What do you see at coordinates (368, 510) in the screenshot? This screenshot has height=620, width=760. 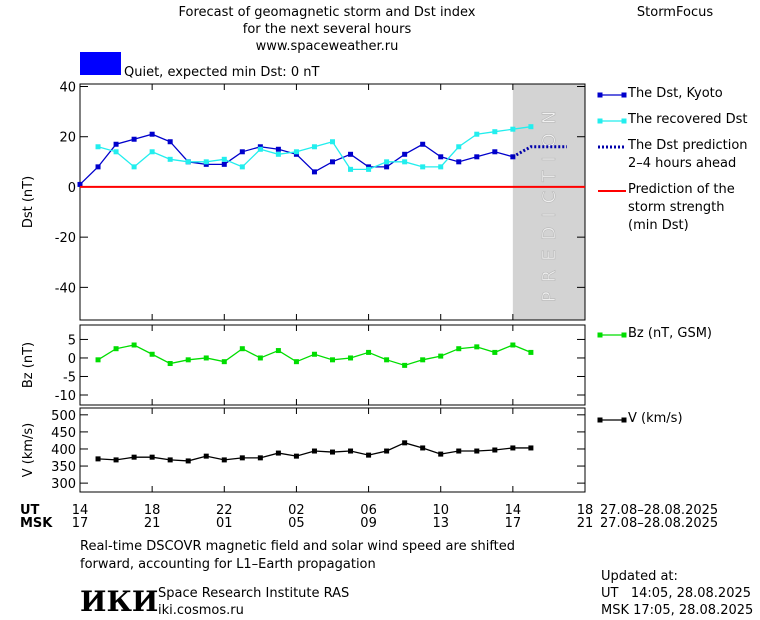 I see `x-tick-label: 06` at bounding box center [368, 510].